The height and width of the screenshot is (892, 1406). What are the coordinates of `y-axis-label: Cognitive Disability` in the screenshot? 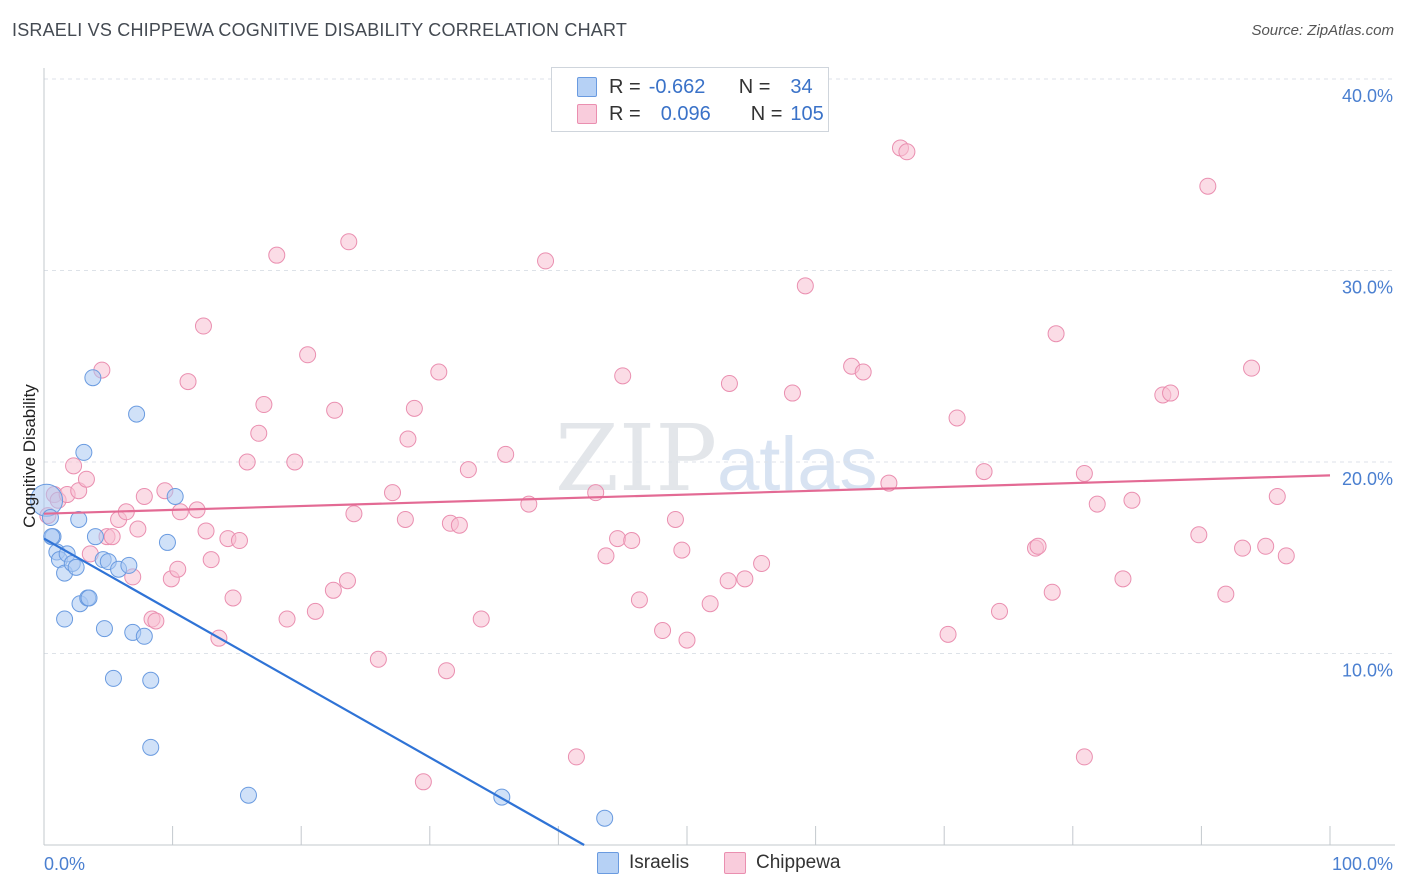 It's located at (29, 456).